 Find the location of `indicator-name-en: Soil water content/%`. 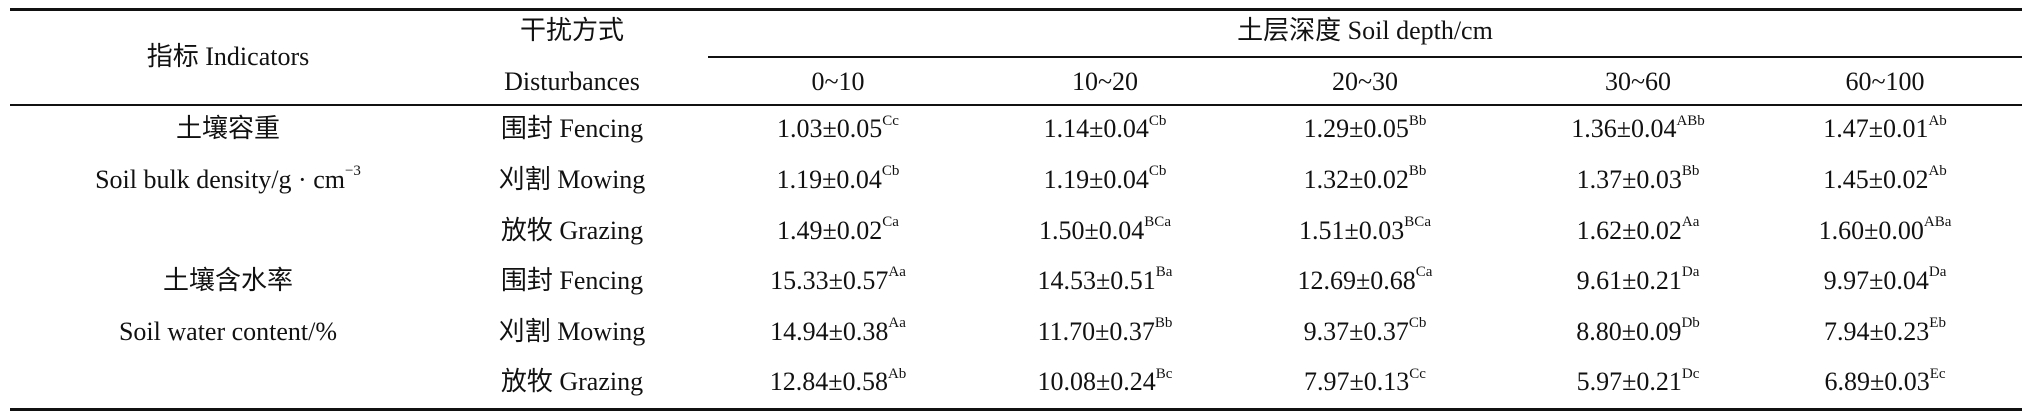

indicator-name-en: Soil water content/% is located at coordinates (228, 332).